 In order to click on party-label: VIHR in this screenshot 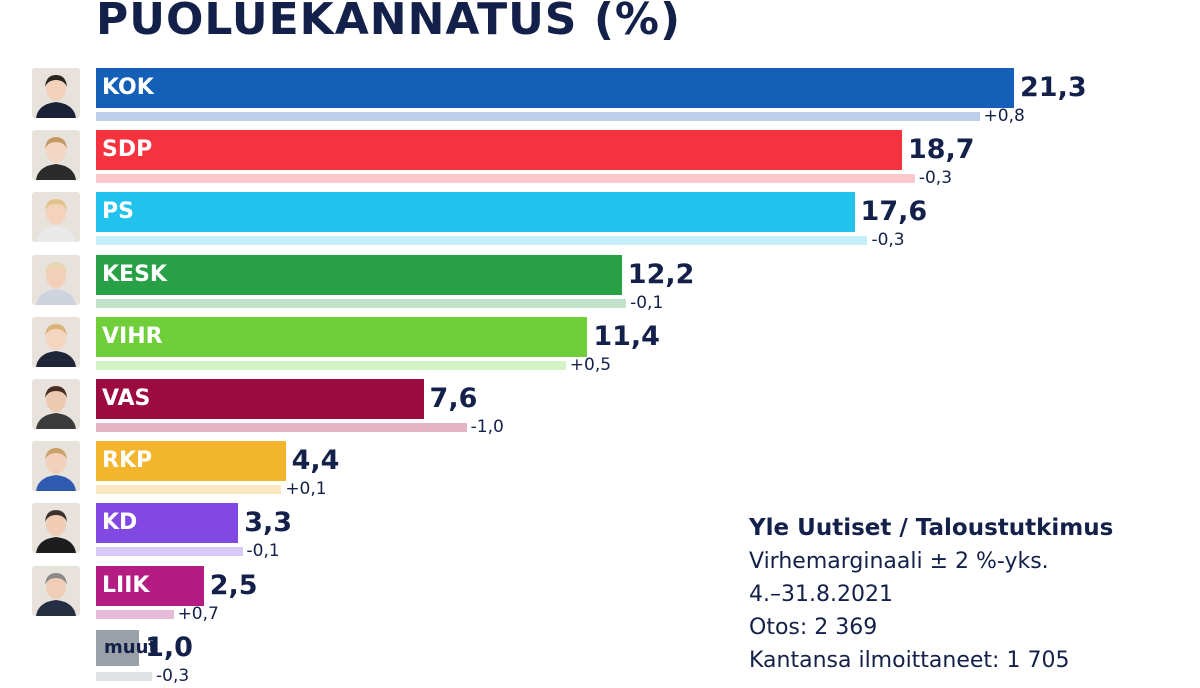, I will do `click(132, 336)`.